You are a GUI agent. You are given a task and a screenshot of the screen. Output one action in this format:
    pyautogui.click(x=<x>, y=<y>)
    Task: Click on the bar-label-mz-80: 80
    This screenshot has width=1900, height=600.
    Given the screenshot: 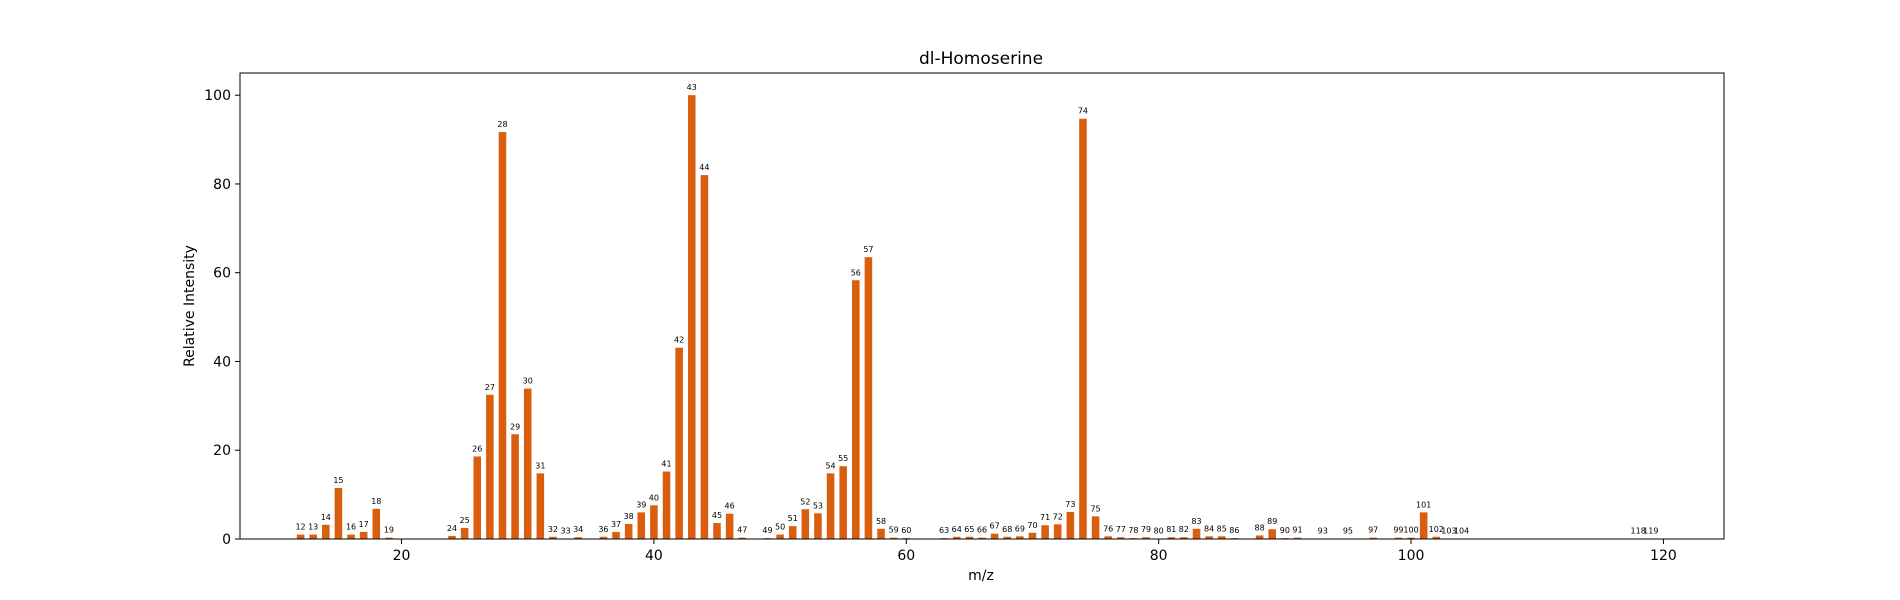 What is the action you would take?
    pyautogui.click(x=1159, y=531)
    